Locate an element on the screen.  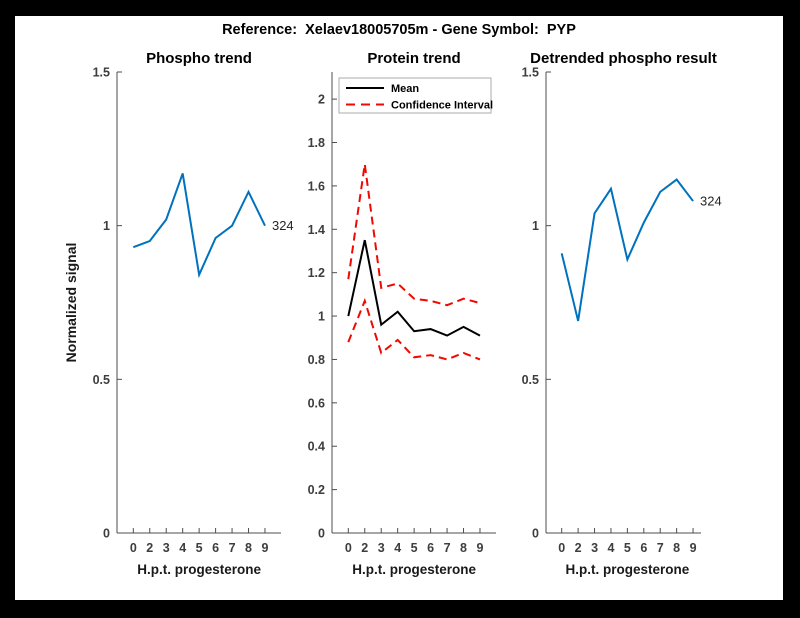
y-tick-label: 1.8 is located at coordinates (316, 143).